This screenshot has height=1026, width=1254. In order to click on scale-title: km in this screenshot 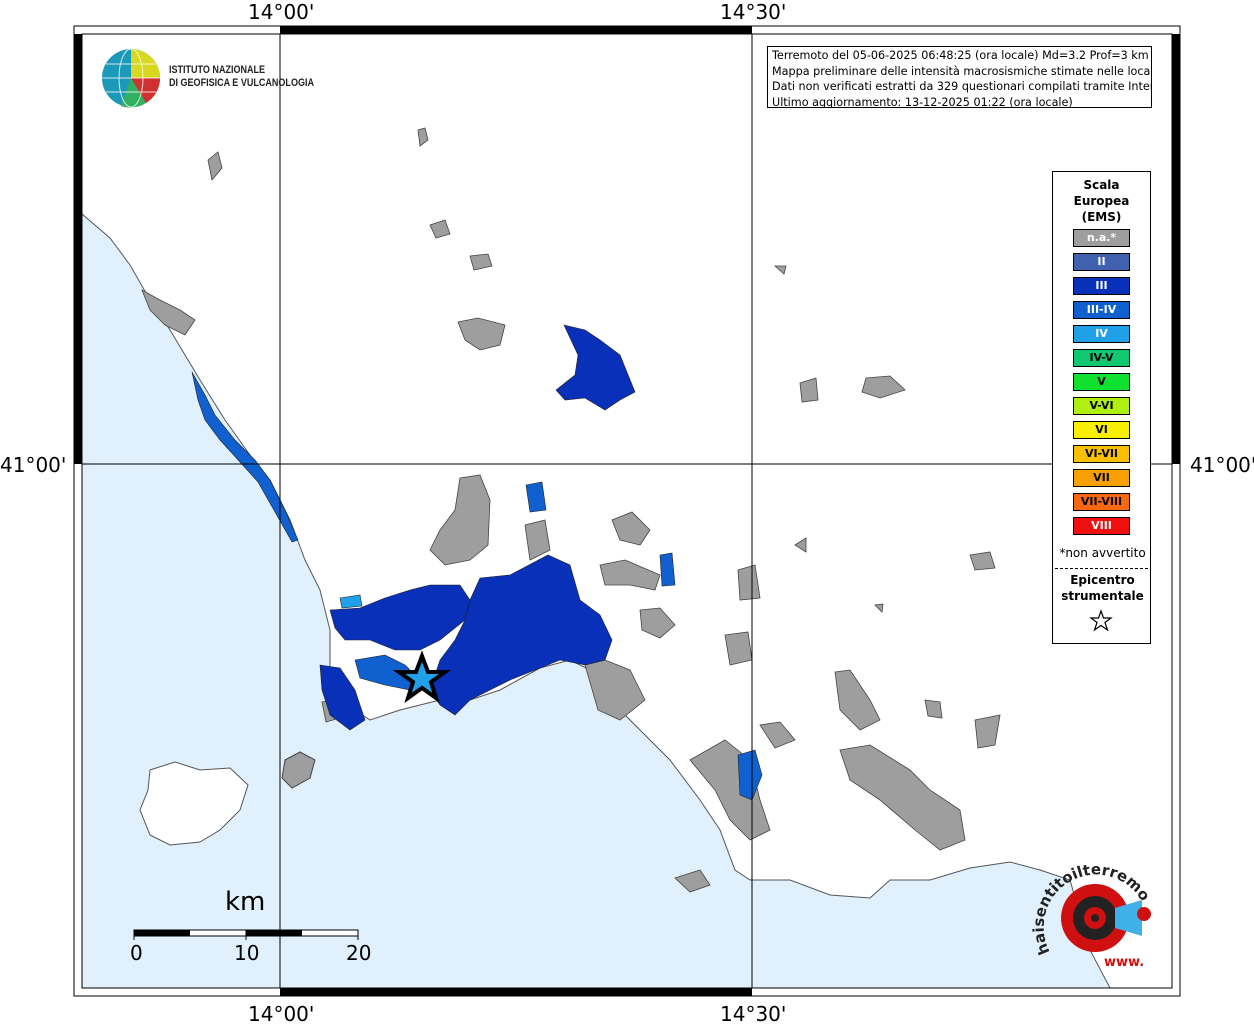, I will do `click(245, 902)`.